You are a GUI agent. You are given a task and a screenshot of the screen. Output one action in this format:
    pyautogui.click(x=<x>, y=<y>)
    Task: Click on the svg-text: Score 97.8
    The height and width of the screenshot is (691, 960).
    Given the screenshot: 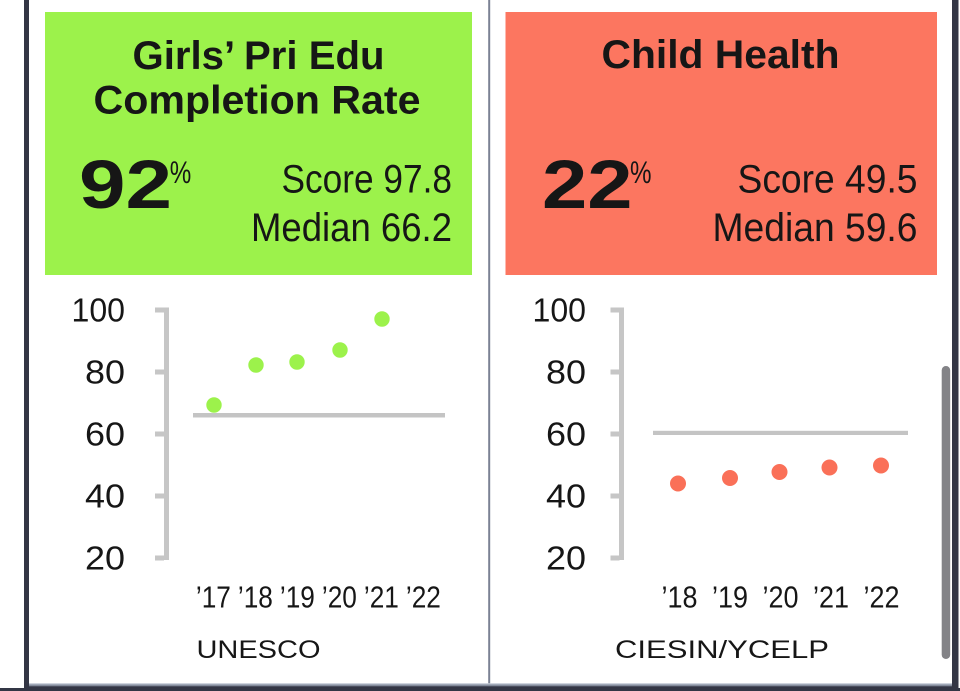 What is the action you would take?
    pyautogui.click(x=367, y=180)
    